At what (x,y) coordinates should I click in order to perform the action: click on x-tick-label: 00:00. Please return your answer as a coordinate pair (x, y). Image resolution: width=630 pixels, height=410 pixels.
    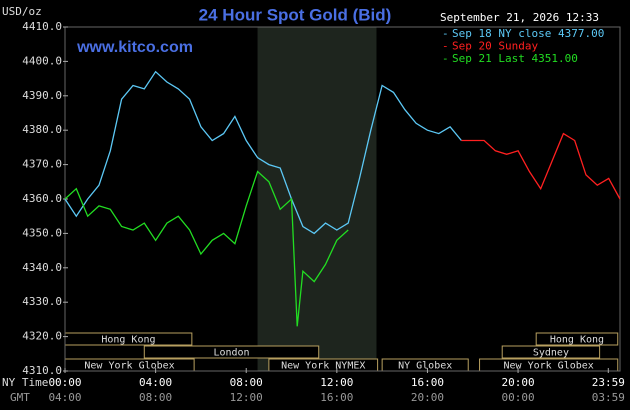
    Looking at the image, I should click on (64, 382).